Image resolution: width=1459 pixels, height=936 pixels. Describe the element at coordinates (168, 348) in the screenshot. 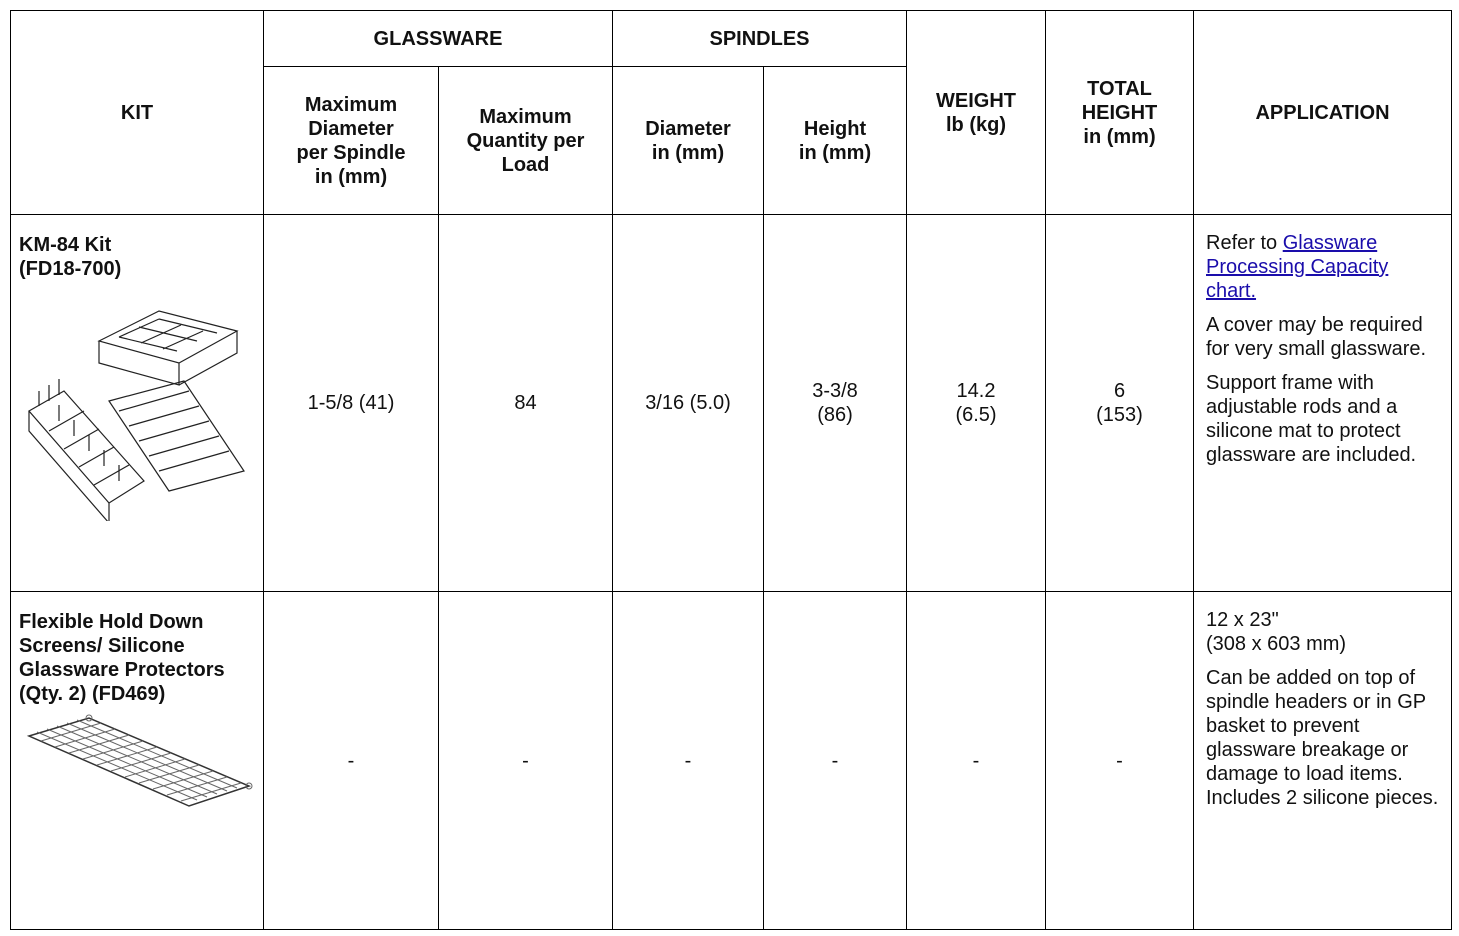

I see `tray` at that location.